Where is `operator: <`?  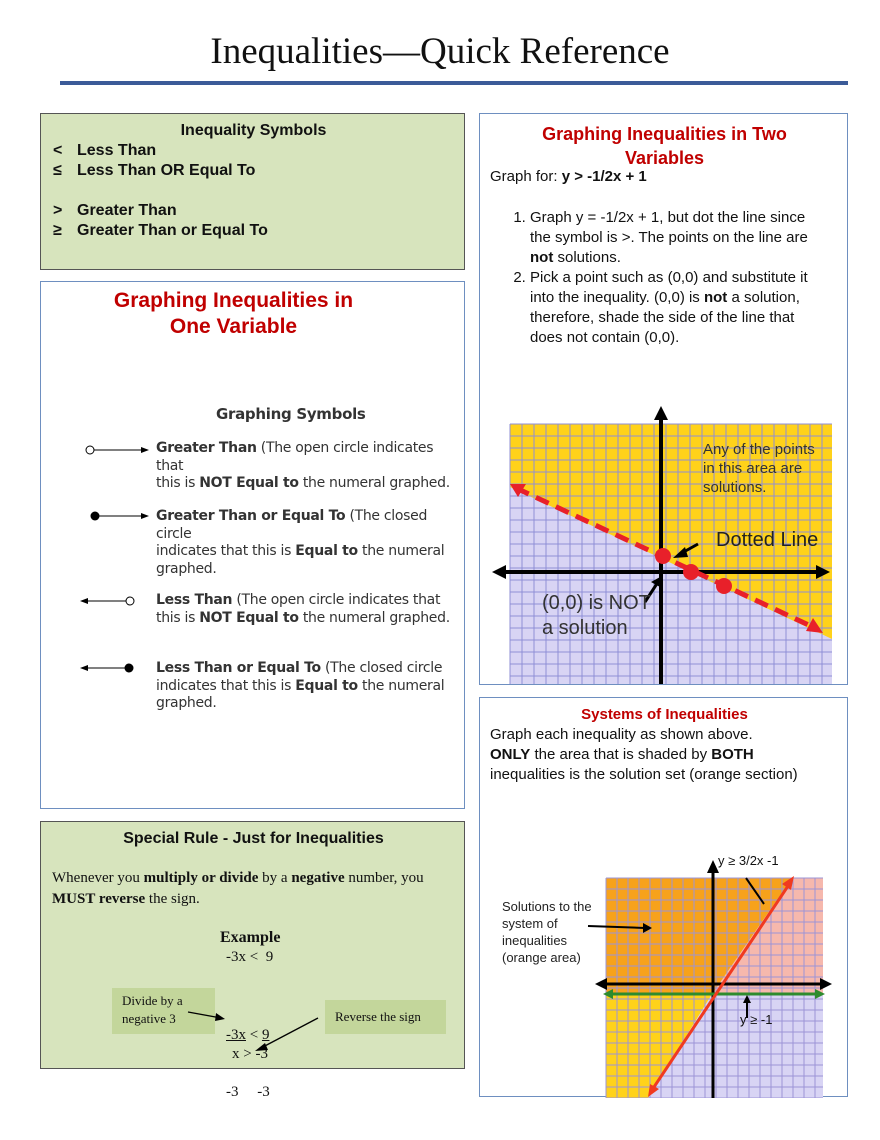 operator: < is located at coordinates (254, 1035).